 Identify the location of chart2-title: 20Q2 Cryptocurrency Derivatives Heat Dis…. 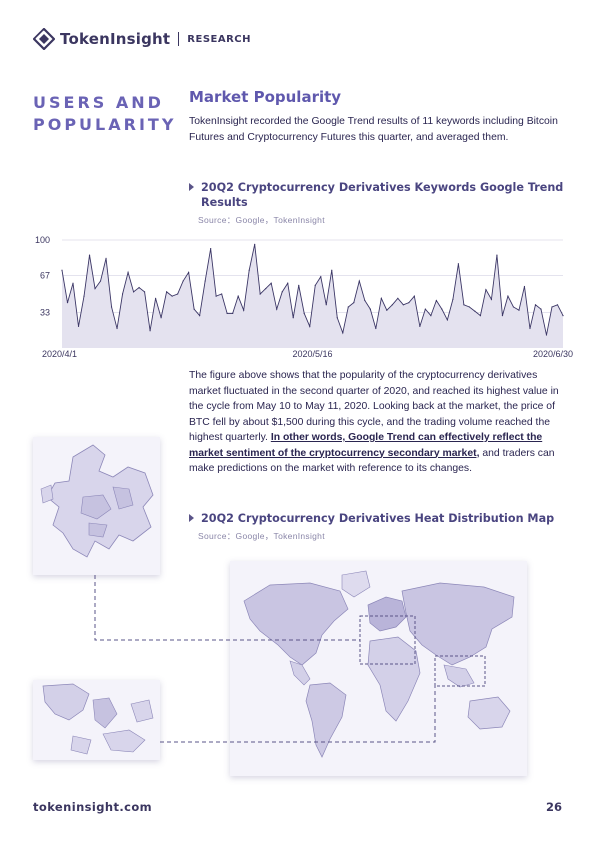
(378, 518).